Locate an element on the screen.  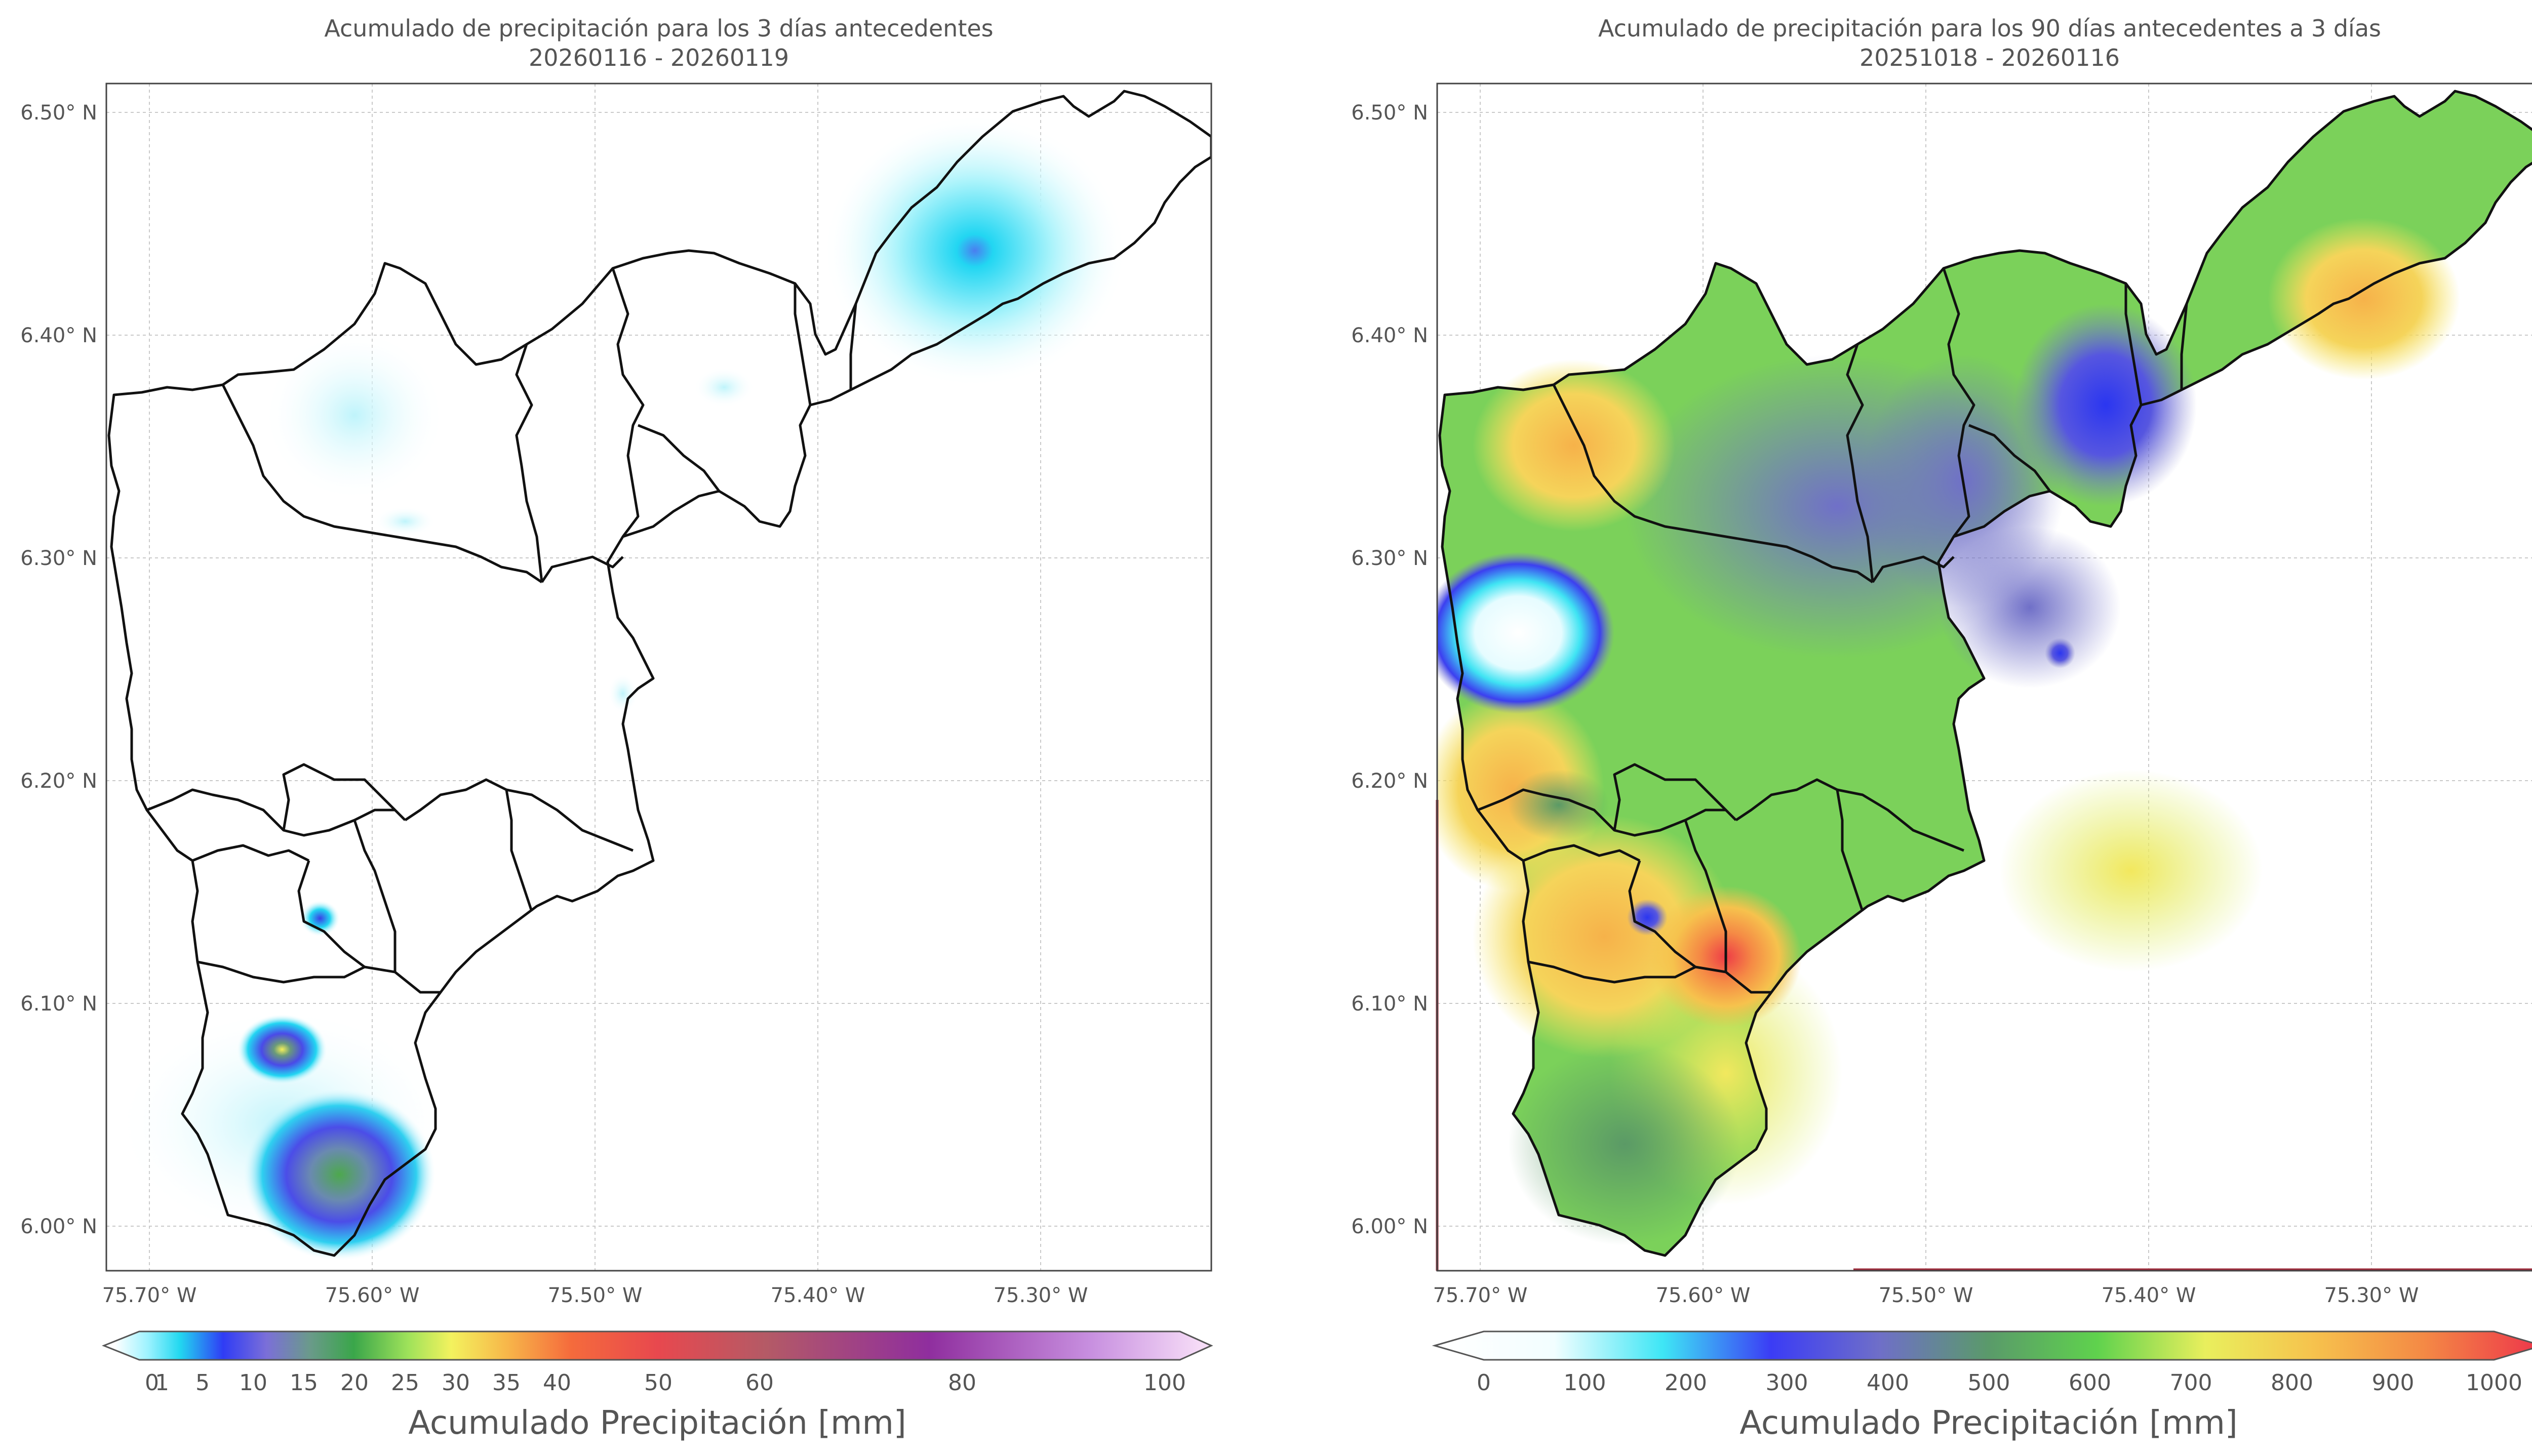
colorbar-tick-label: 500 is located at coordinates (1989, 1383).